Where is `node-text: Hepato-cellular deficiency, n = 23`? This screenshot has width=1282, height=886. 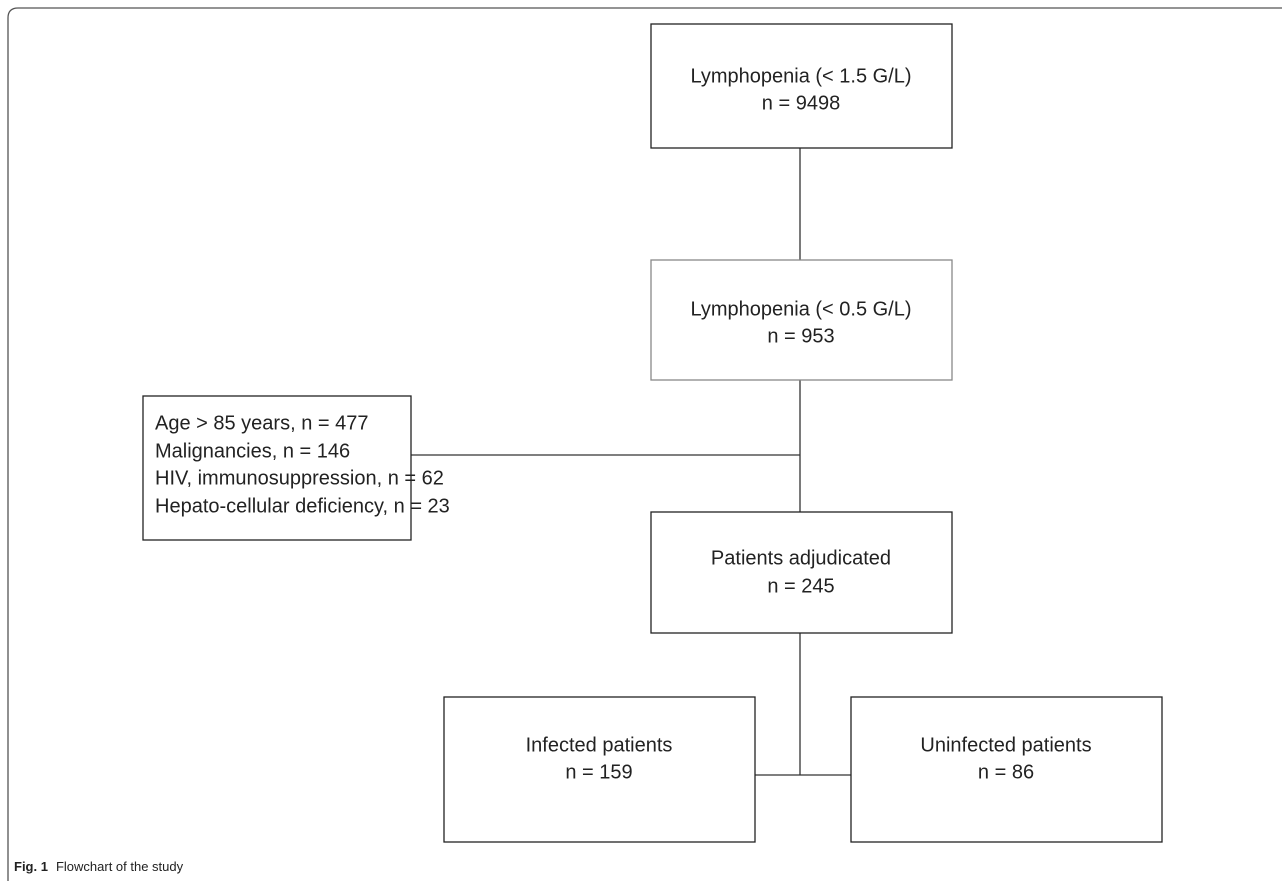
node-text: Hepato-cellular deficiency, n = 23 is located at coordinates (302, 506).